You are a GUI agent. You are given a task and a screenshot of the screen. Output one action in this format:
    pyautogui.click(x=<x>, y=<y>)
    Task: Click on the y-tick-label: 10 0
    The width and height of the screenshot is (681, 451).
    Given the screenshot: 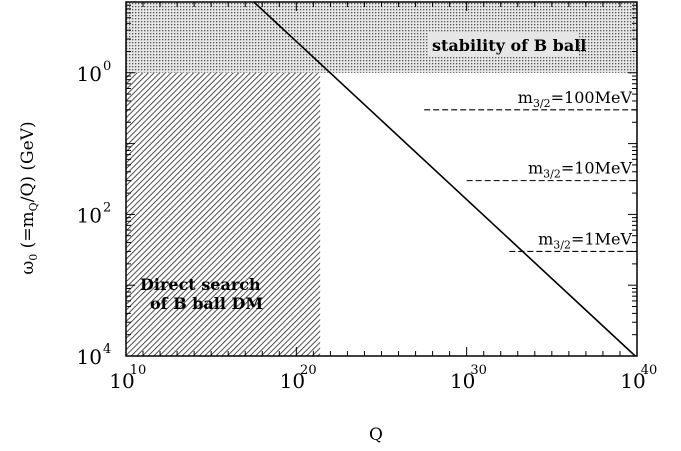 What is the action you would take?
    pyautogui.click(x=94, y=72)
    